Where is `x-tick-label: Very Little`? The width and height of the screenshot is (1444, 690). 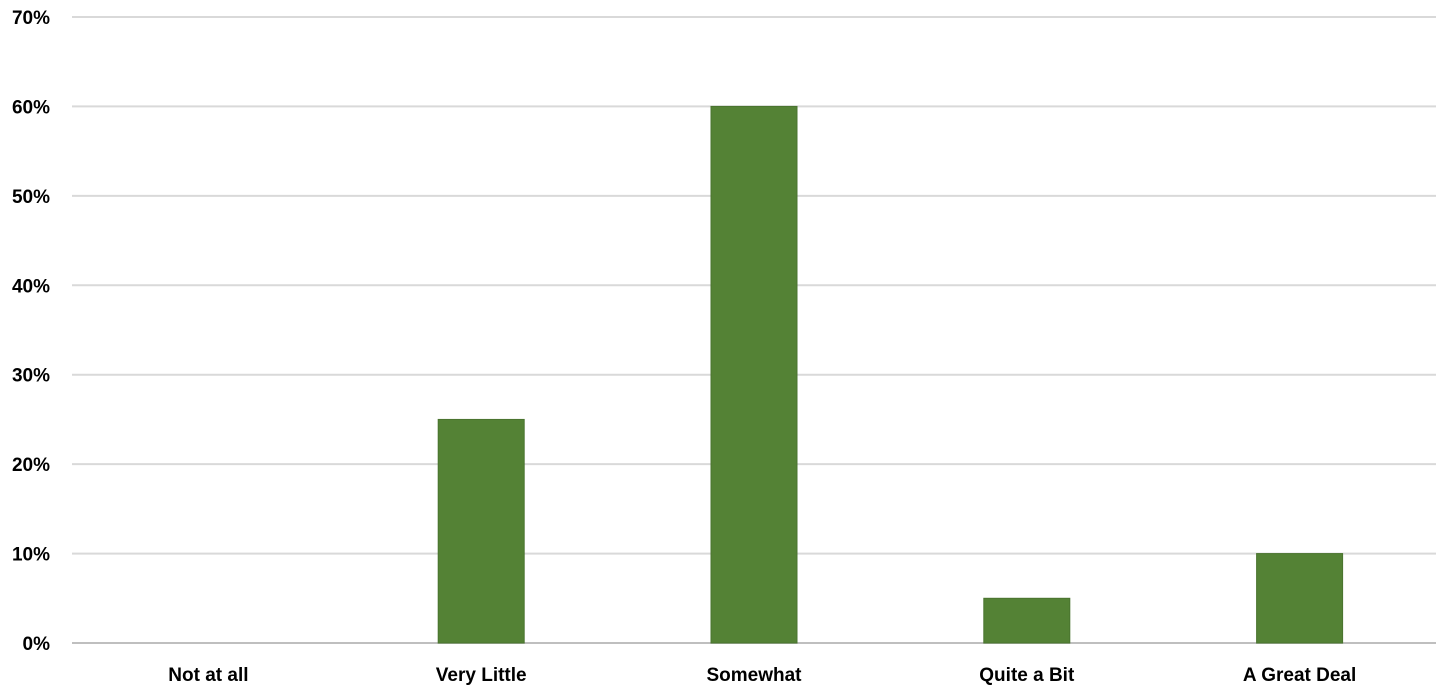 x-tick-label: Very Little is located at coordinates (481, 675).